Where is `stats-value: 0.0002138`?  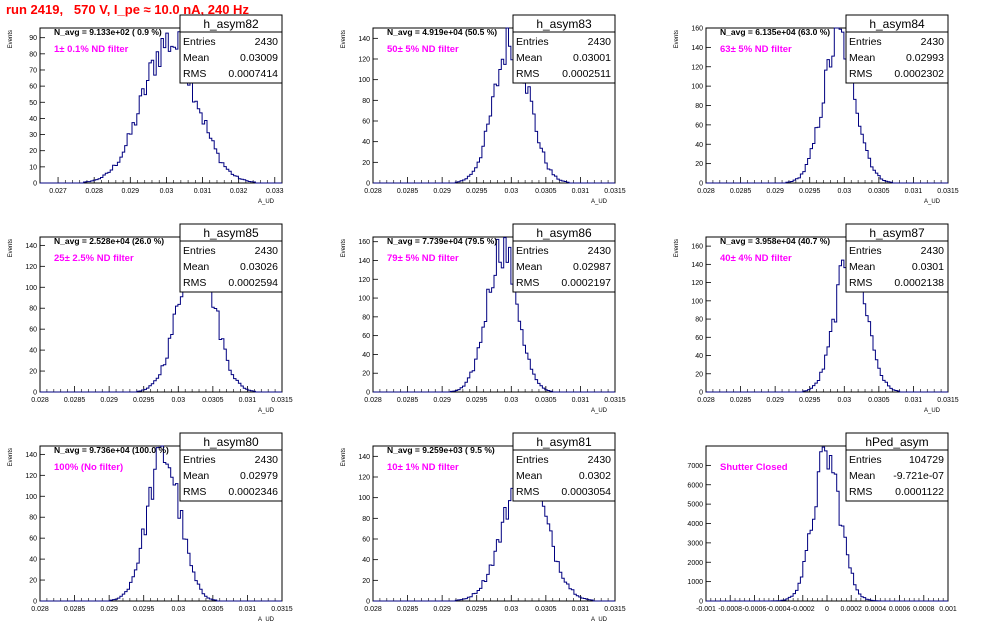
stats-value: 0.0002138 is located at coordinates (919, 283).